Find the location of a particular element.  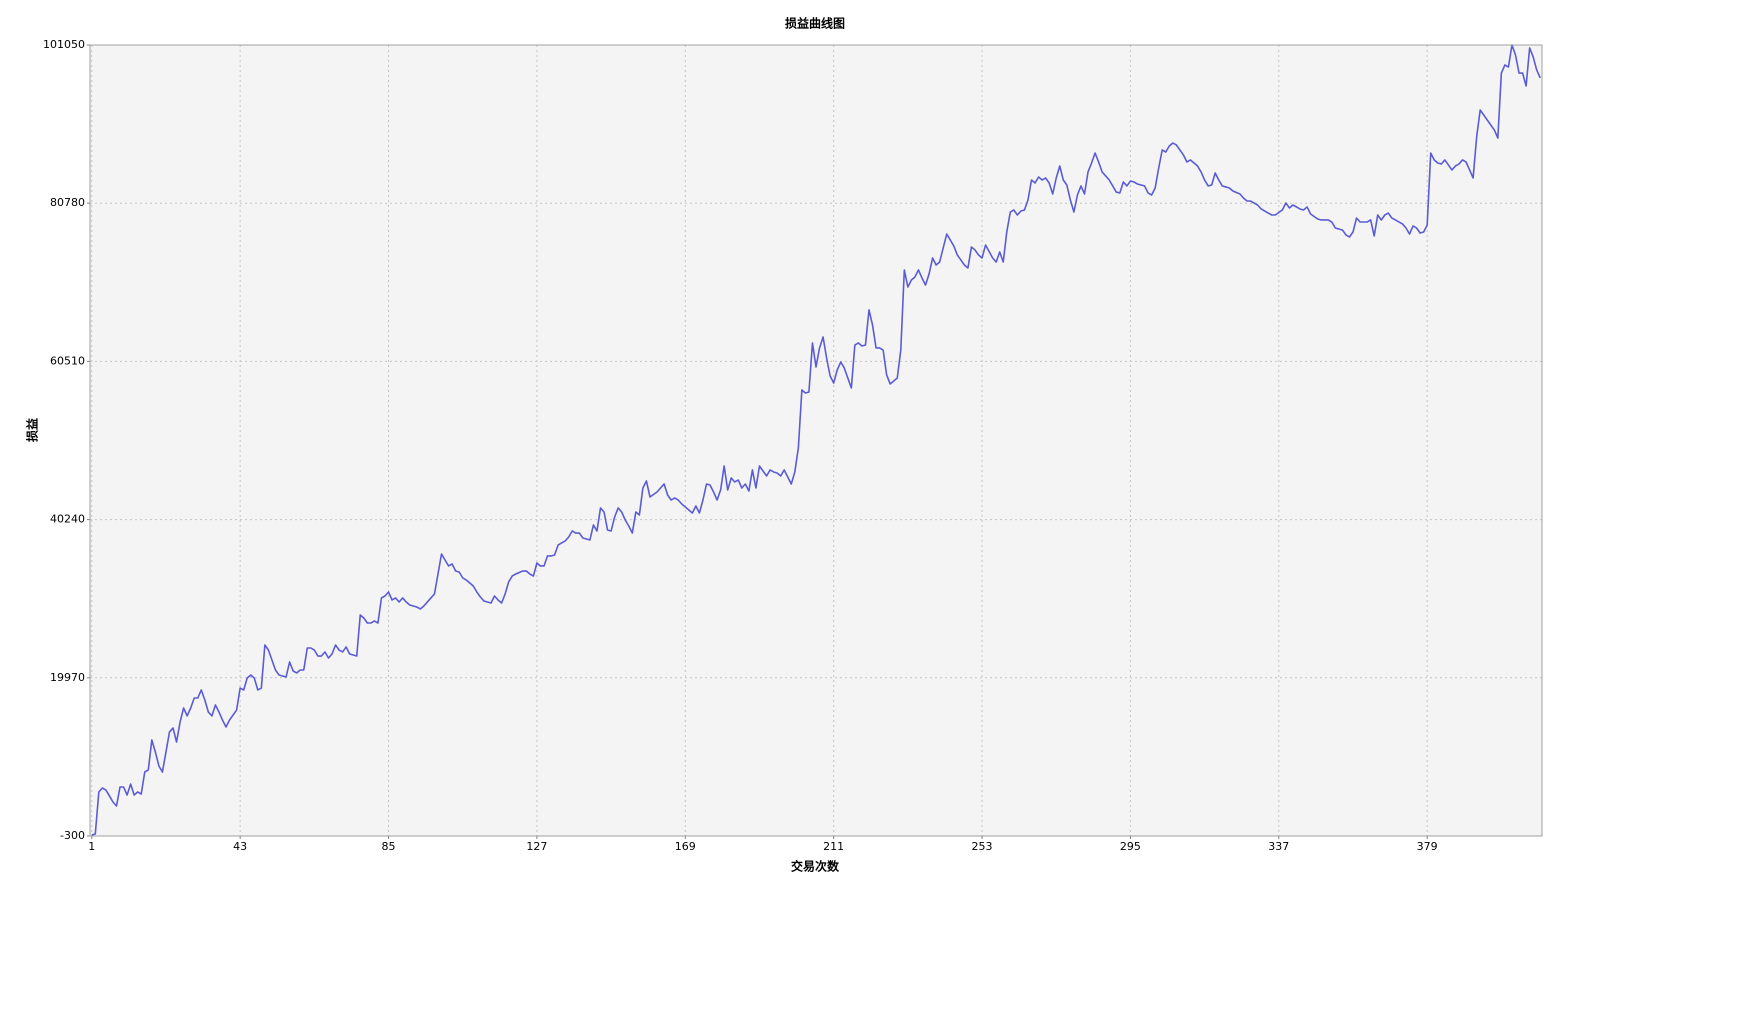

x-tick-label: 127 is located at coordinates (536, 846).